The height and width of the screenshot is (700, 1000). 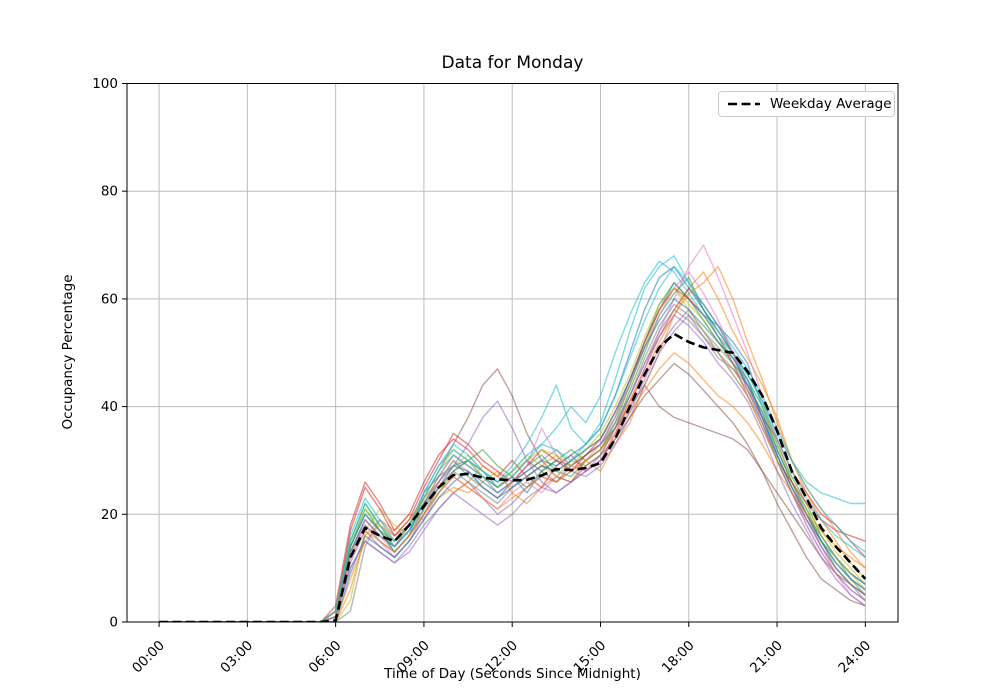 I want to click on legend-label: Weekday Average, so click(x=831, y=104).